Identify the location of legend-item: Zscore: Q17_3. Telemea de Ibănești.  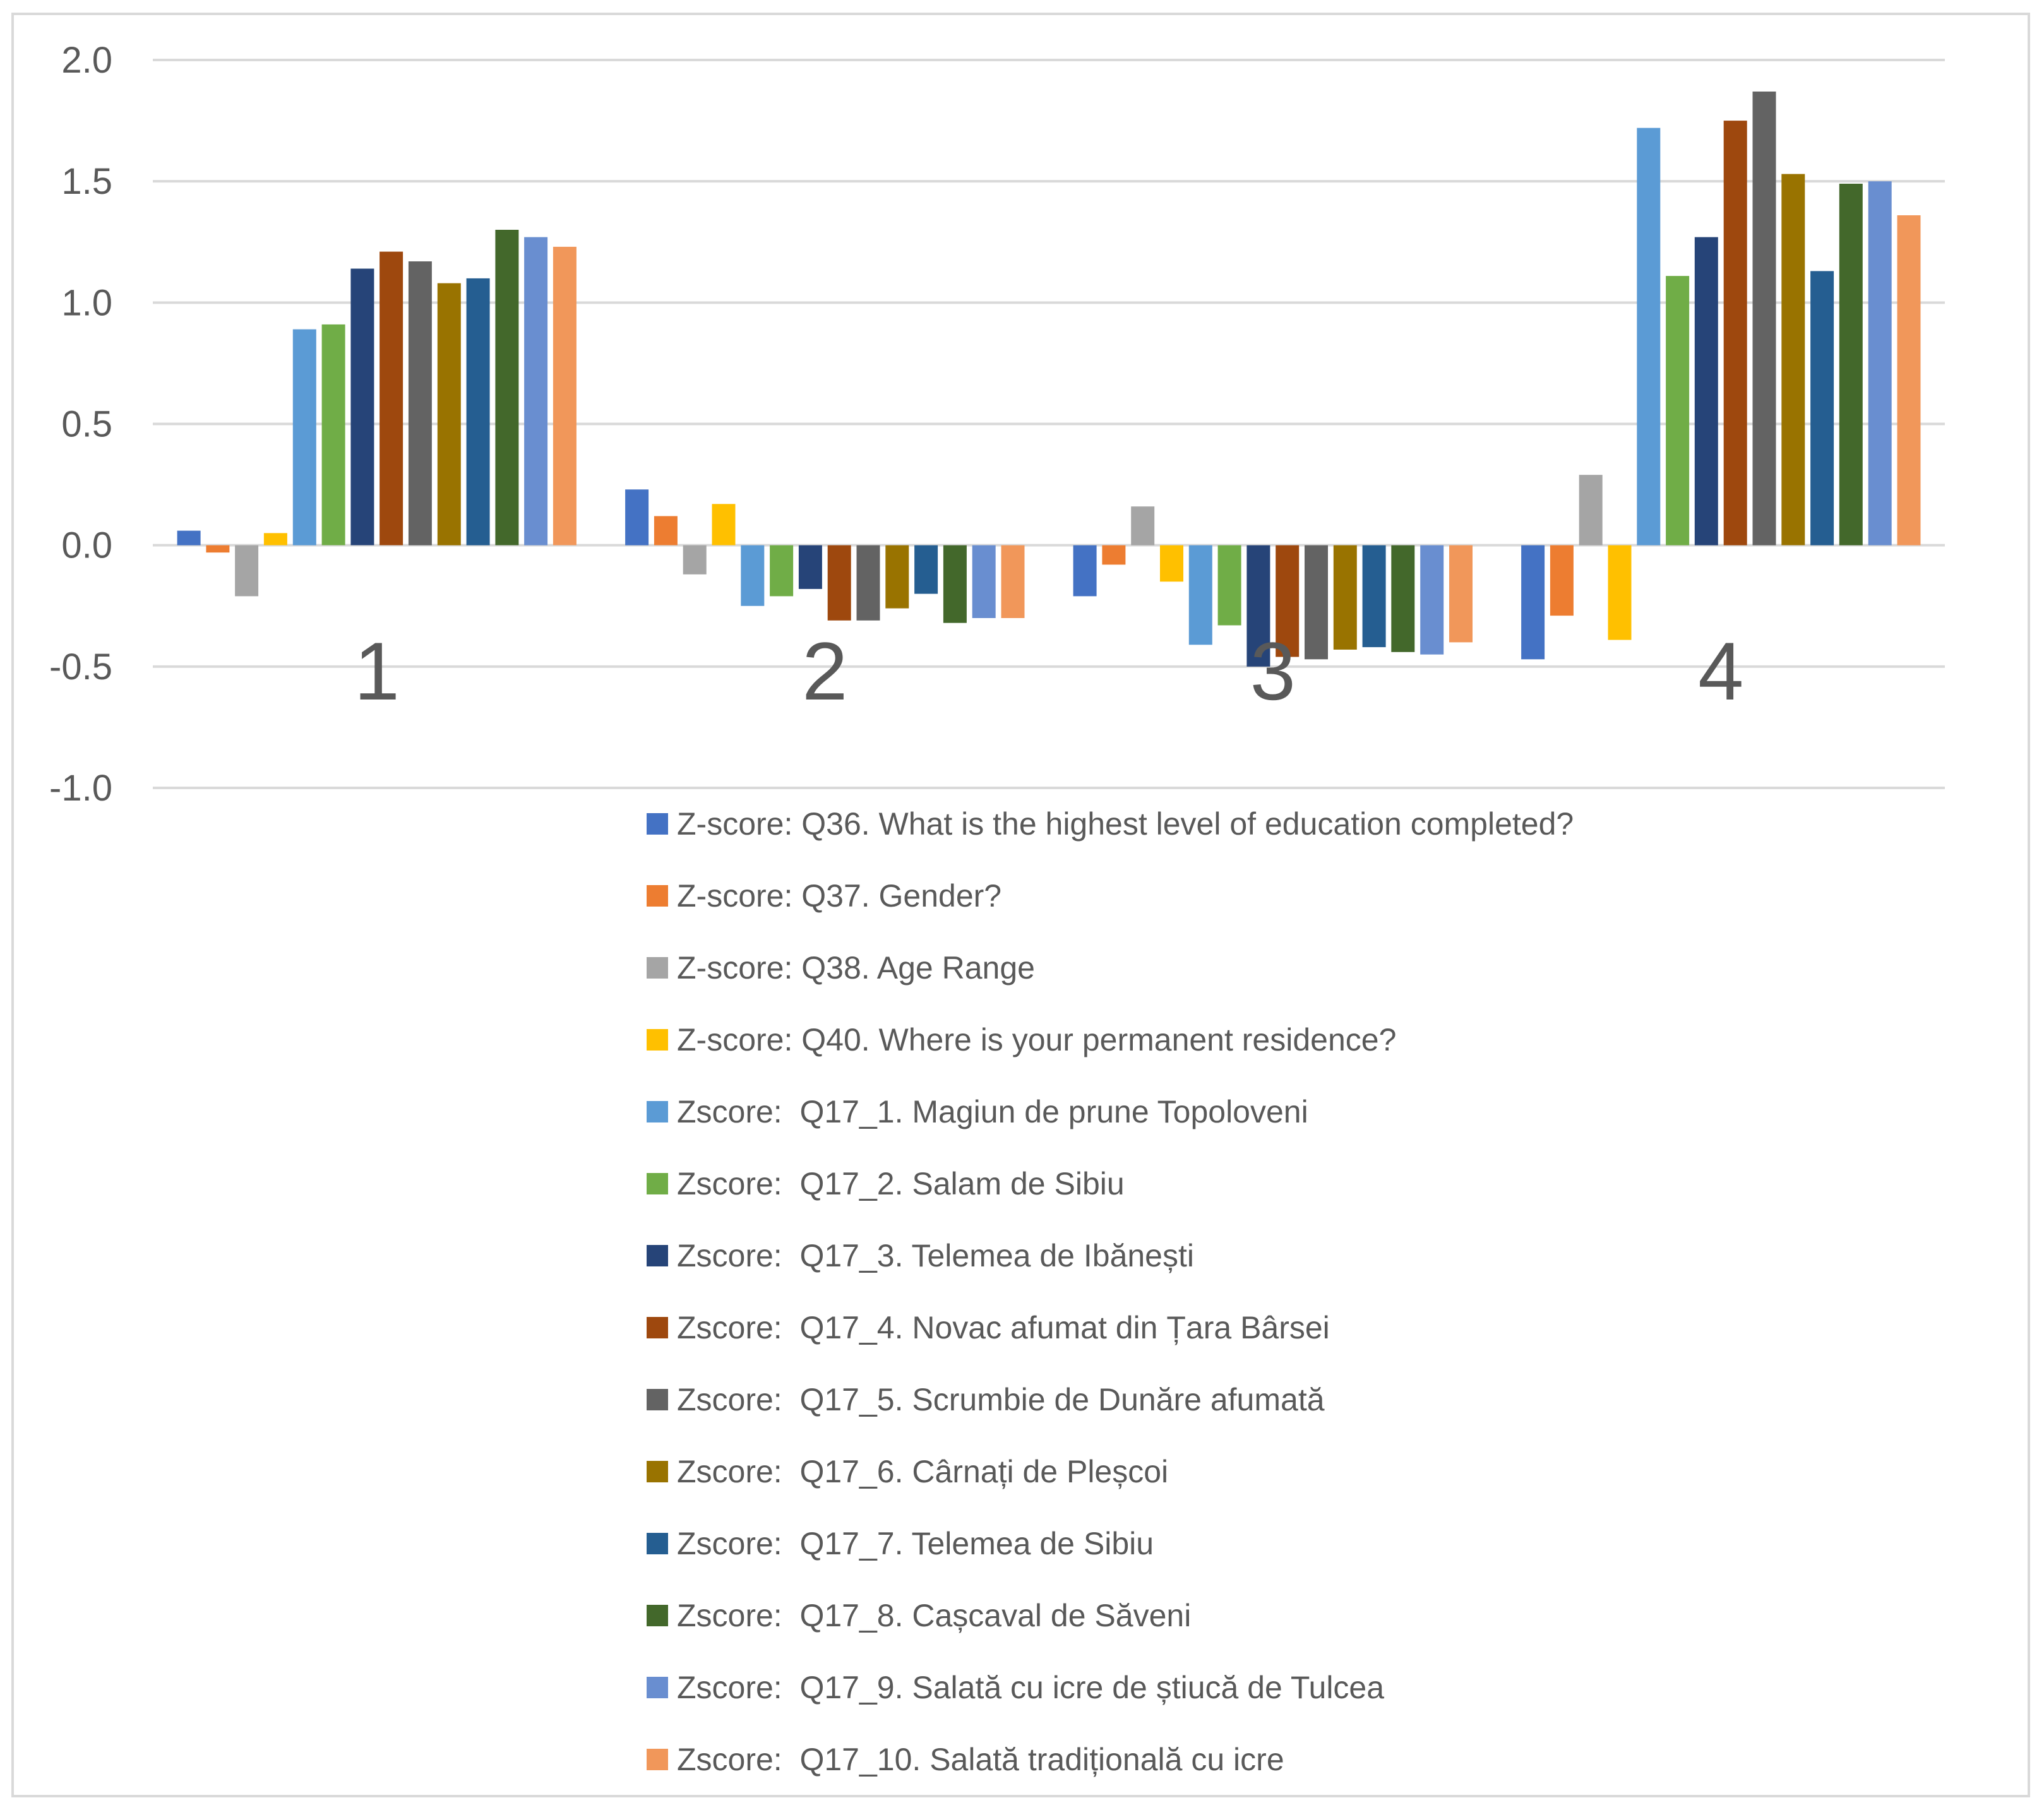
(921, 1256).